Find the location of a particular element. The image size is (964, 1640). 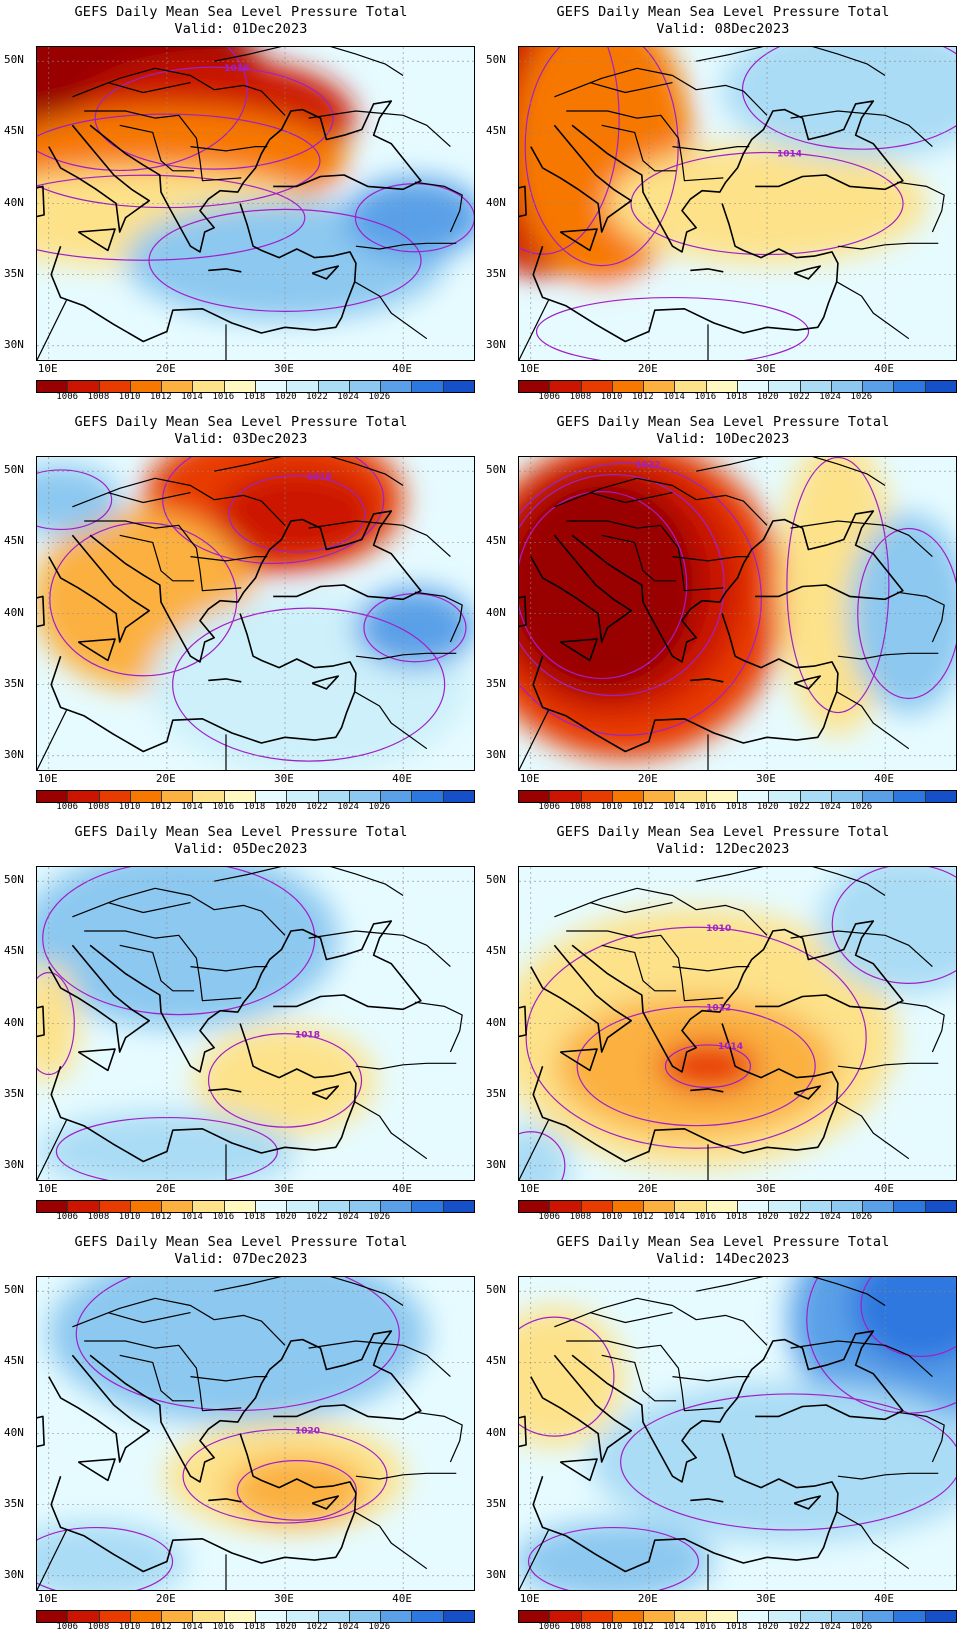

colorbar-tick-label: 1018 is located at coordinates (254, 397).